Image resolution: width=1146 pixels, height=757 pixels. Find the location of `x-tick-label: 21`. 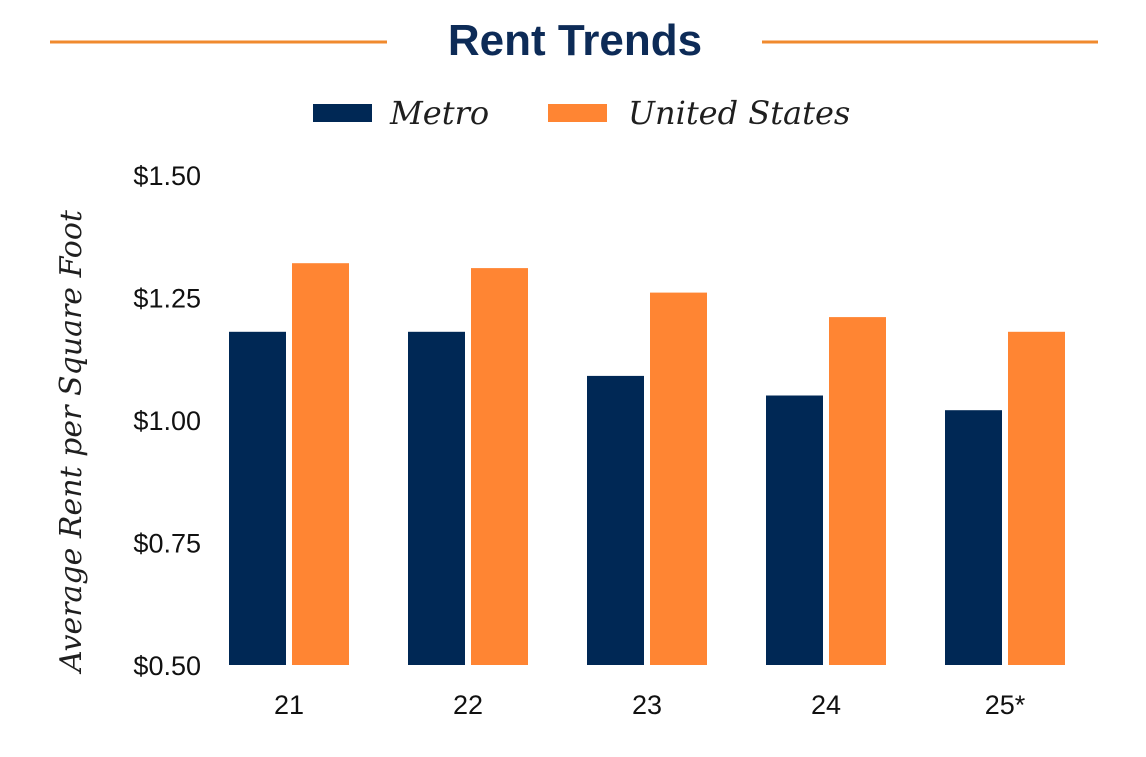

x-tick-label: 21 is located at coordinates (289, 705).